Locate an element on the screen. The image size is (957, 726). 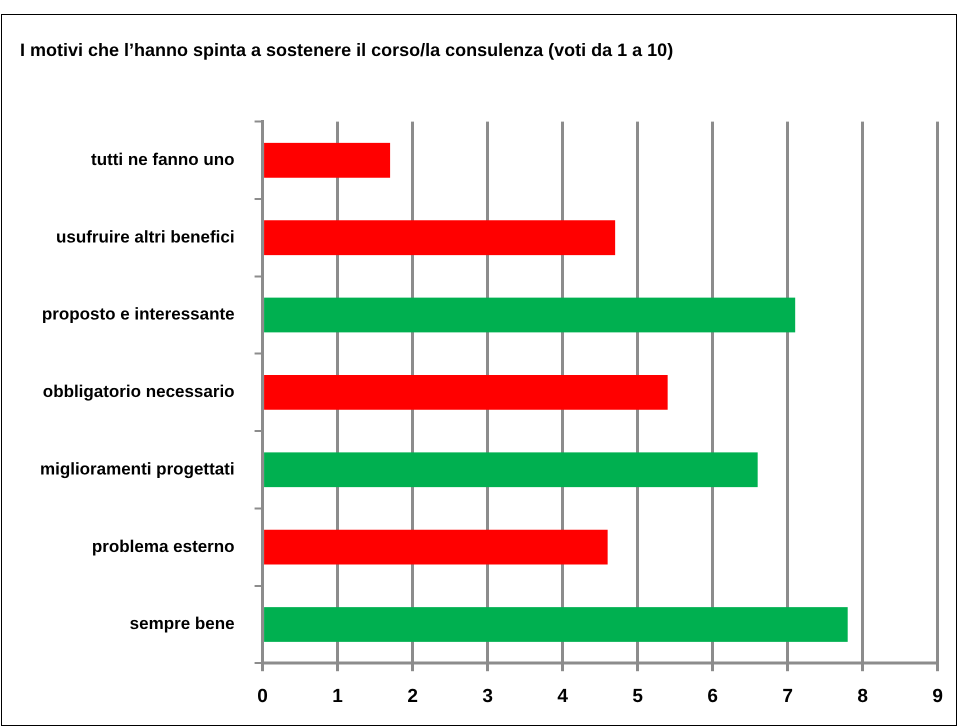
x-tick-label: 2 is located at coordinates (412, 696).